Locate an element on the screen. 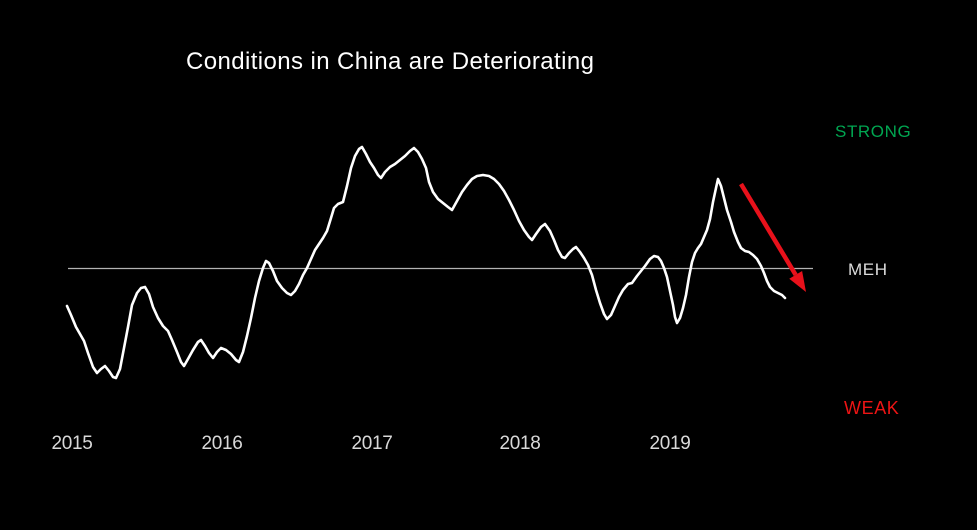 This screenshot has height=530, width=977. trend-arrow-head is located at coordinates (797, 281).